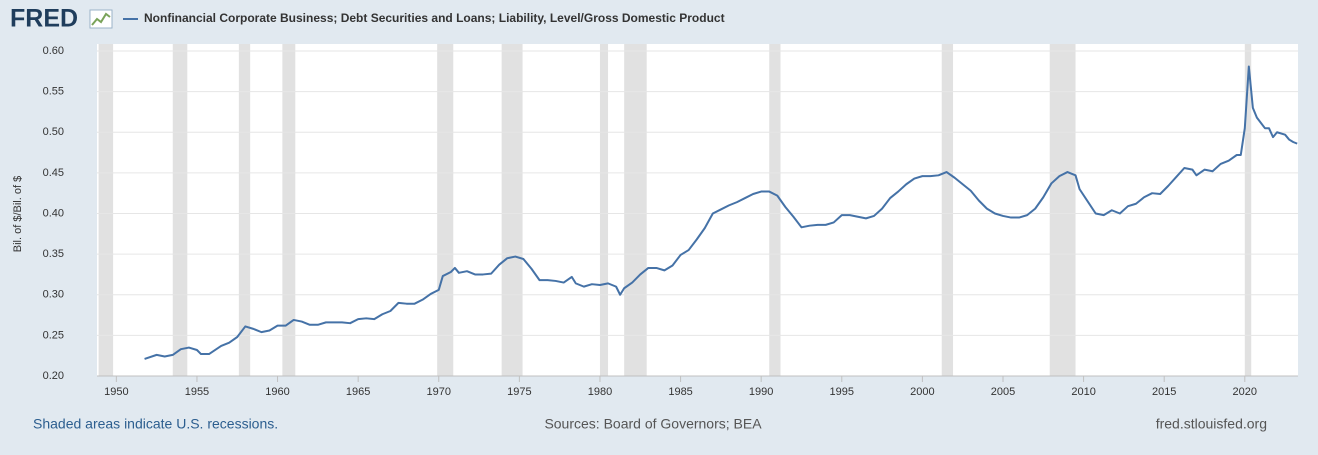 This screenshot has height=455, width=1318. What do you see at coordinates (1083, 392) in the screenshot?
I see `x-tick-label: 2010` at bounding box center [1083, 392].